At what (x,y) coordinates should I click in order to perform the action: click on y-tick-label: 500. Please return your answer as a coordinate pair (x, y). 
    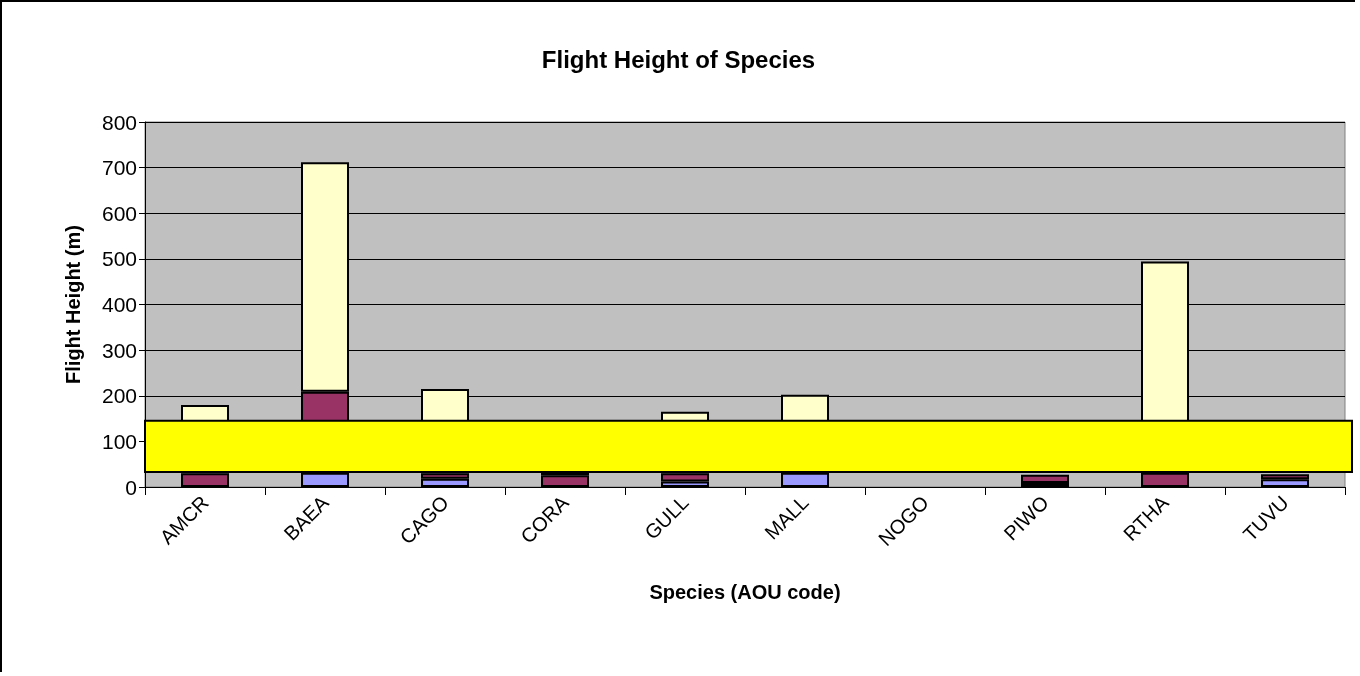
    Looking at the image, I should click on (119, 259).